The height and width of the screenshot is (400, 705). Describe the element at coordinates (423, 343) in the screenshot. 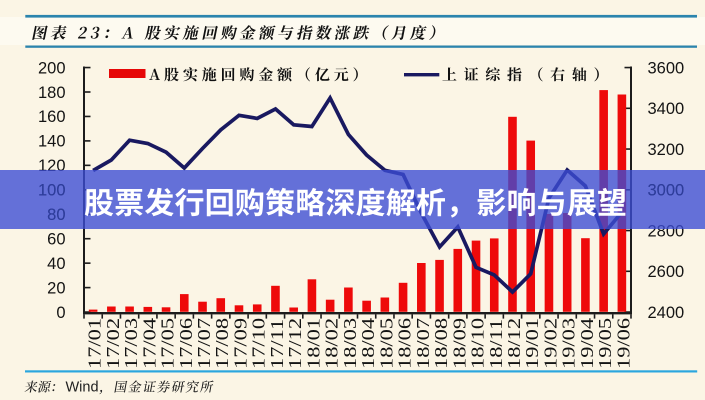

I see `svg-text: 18/07` at that location.